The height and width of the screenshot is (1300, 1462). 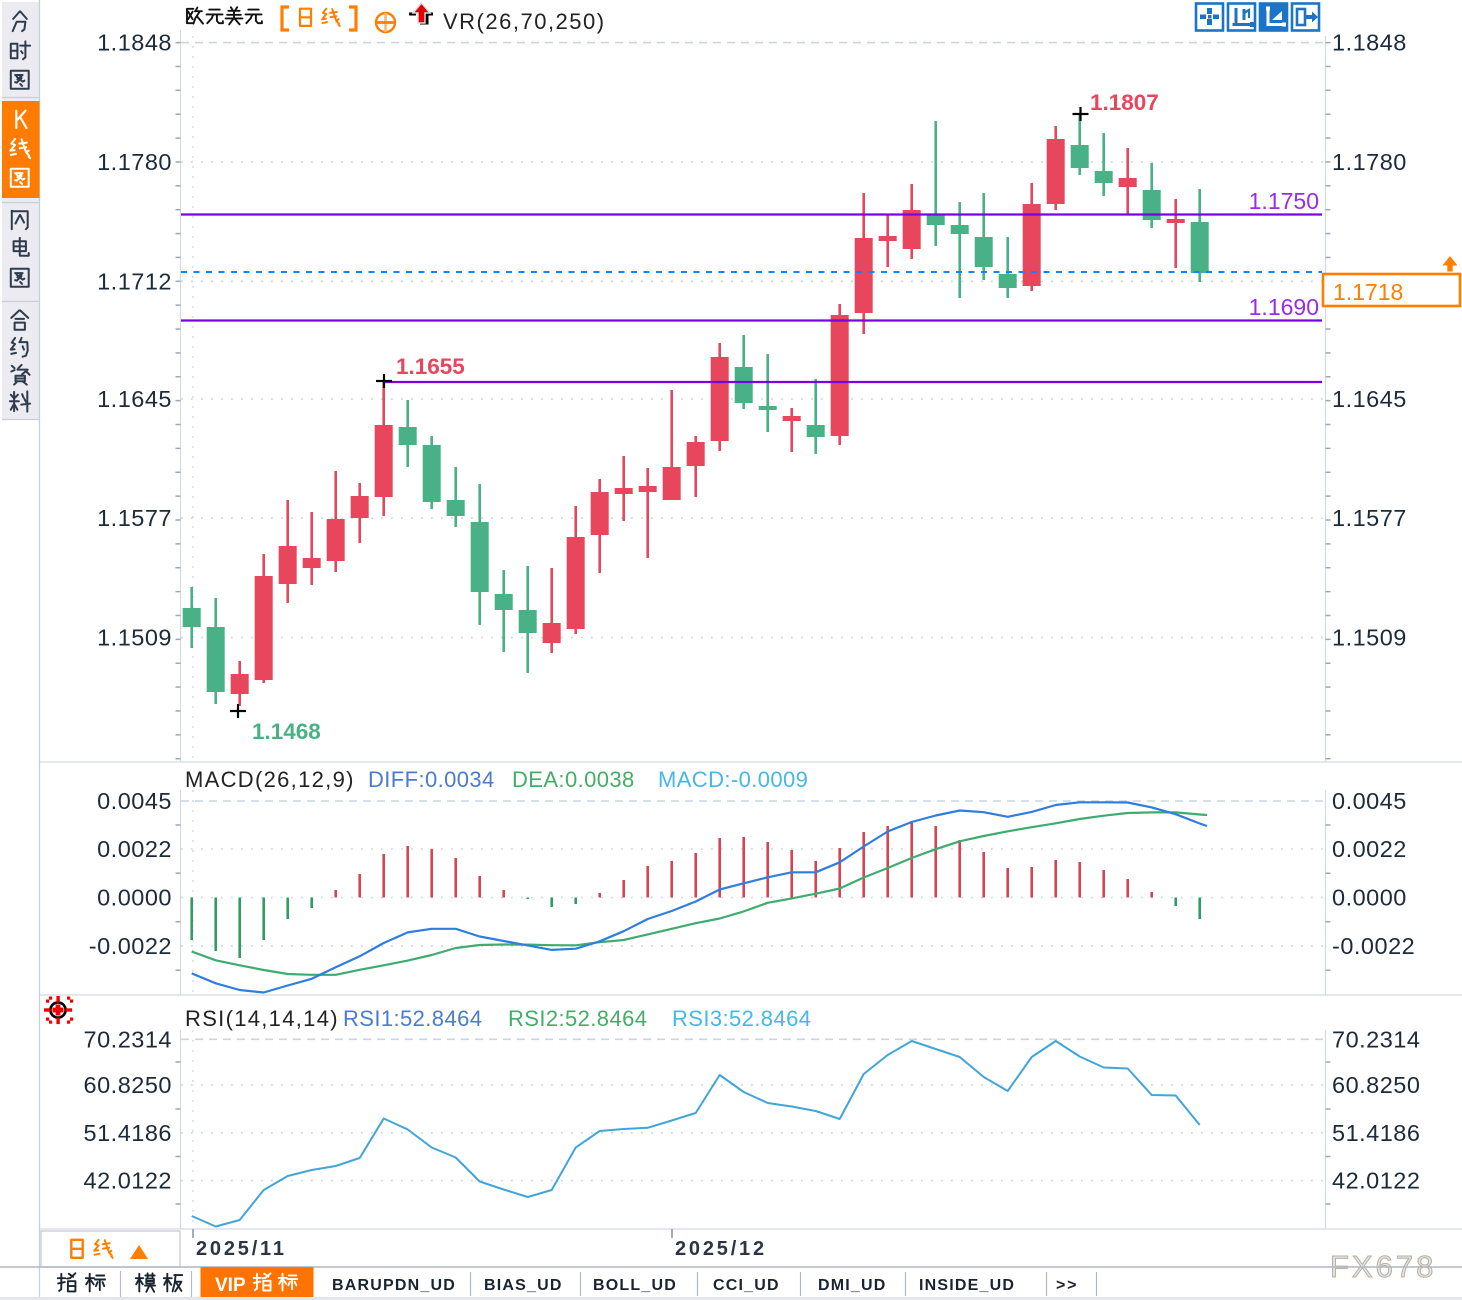 I want to click on svg-text: RSI(14,14,14), so click(x=262, y=1018).